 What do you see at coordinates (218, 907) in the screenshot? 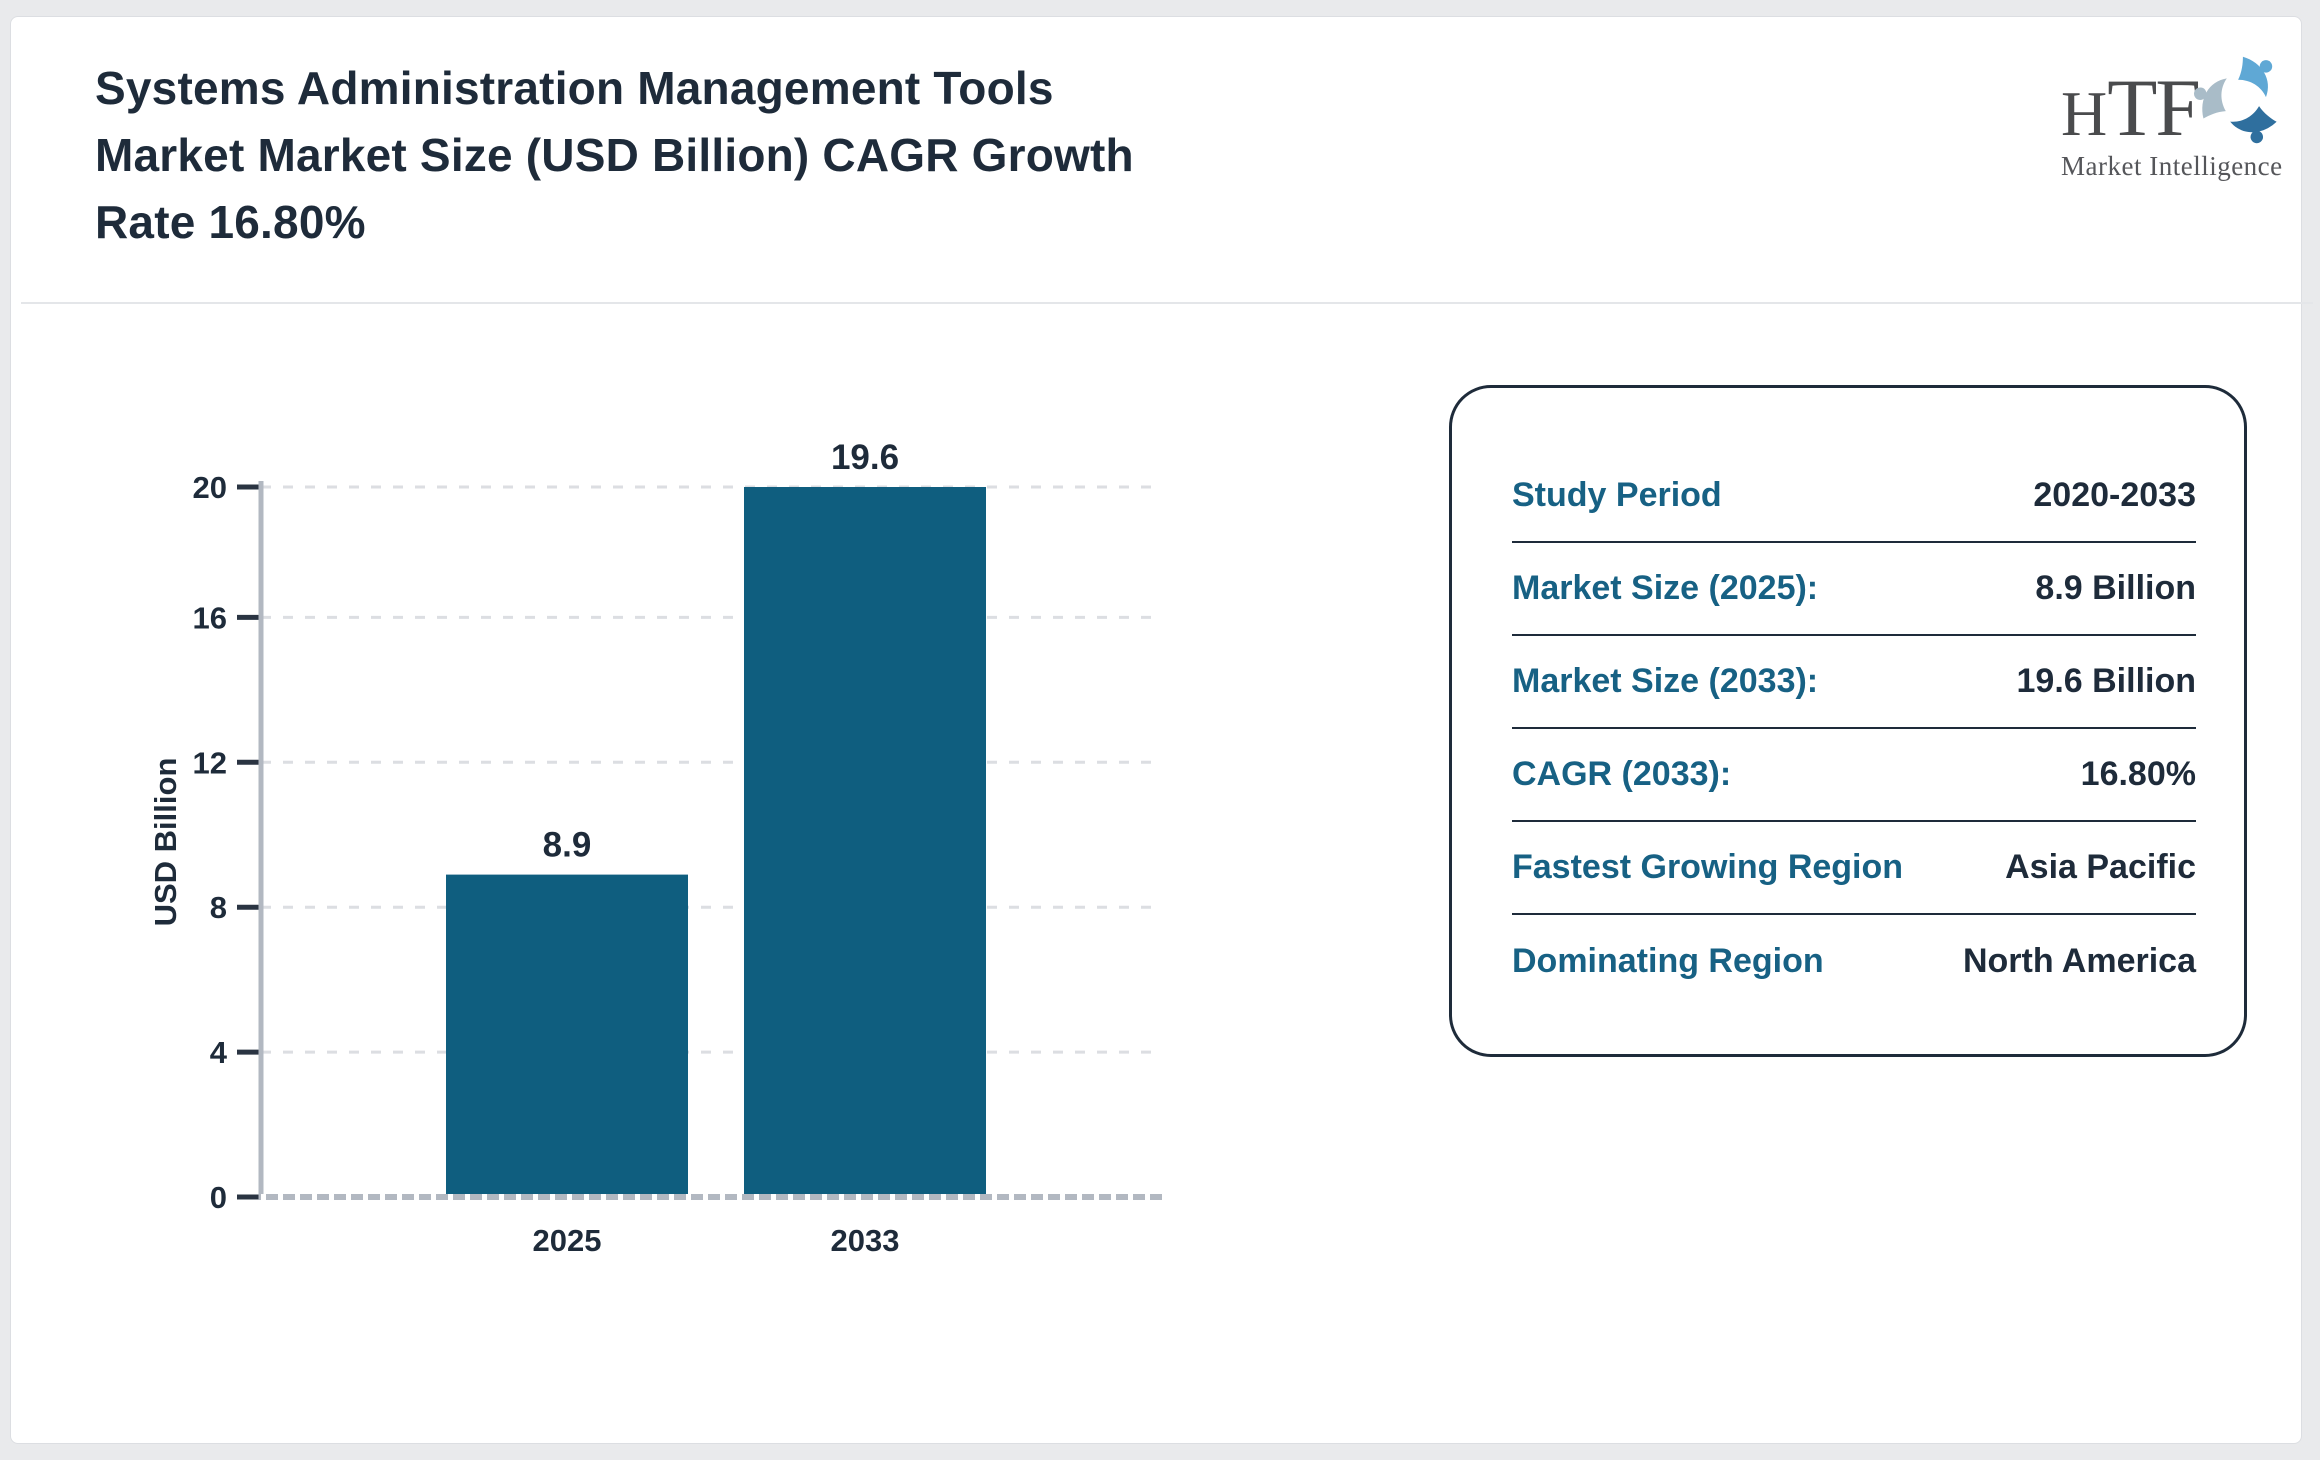
I see `y-tick-label: 8` at bounding box center [218, 907].